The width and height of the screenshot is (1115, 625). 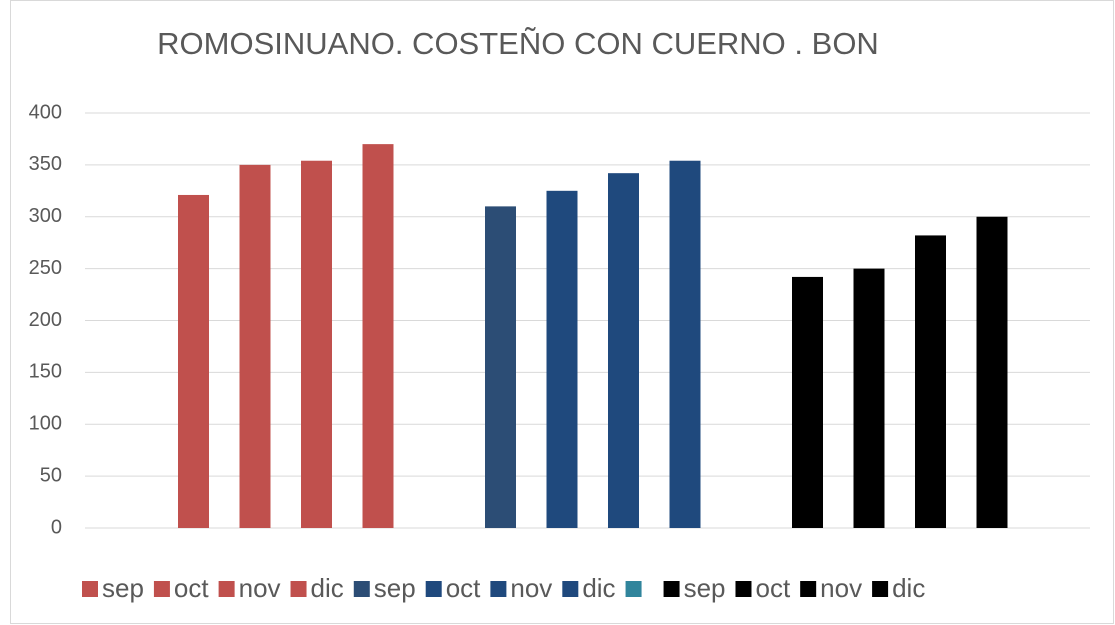 What do you see at coordinates (45, 216) in the screenshot?
I see `y-tick-label: 300` at bounding box center [45, 216].